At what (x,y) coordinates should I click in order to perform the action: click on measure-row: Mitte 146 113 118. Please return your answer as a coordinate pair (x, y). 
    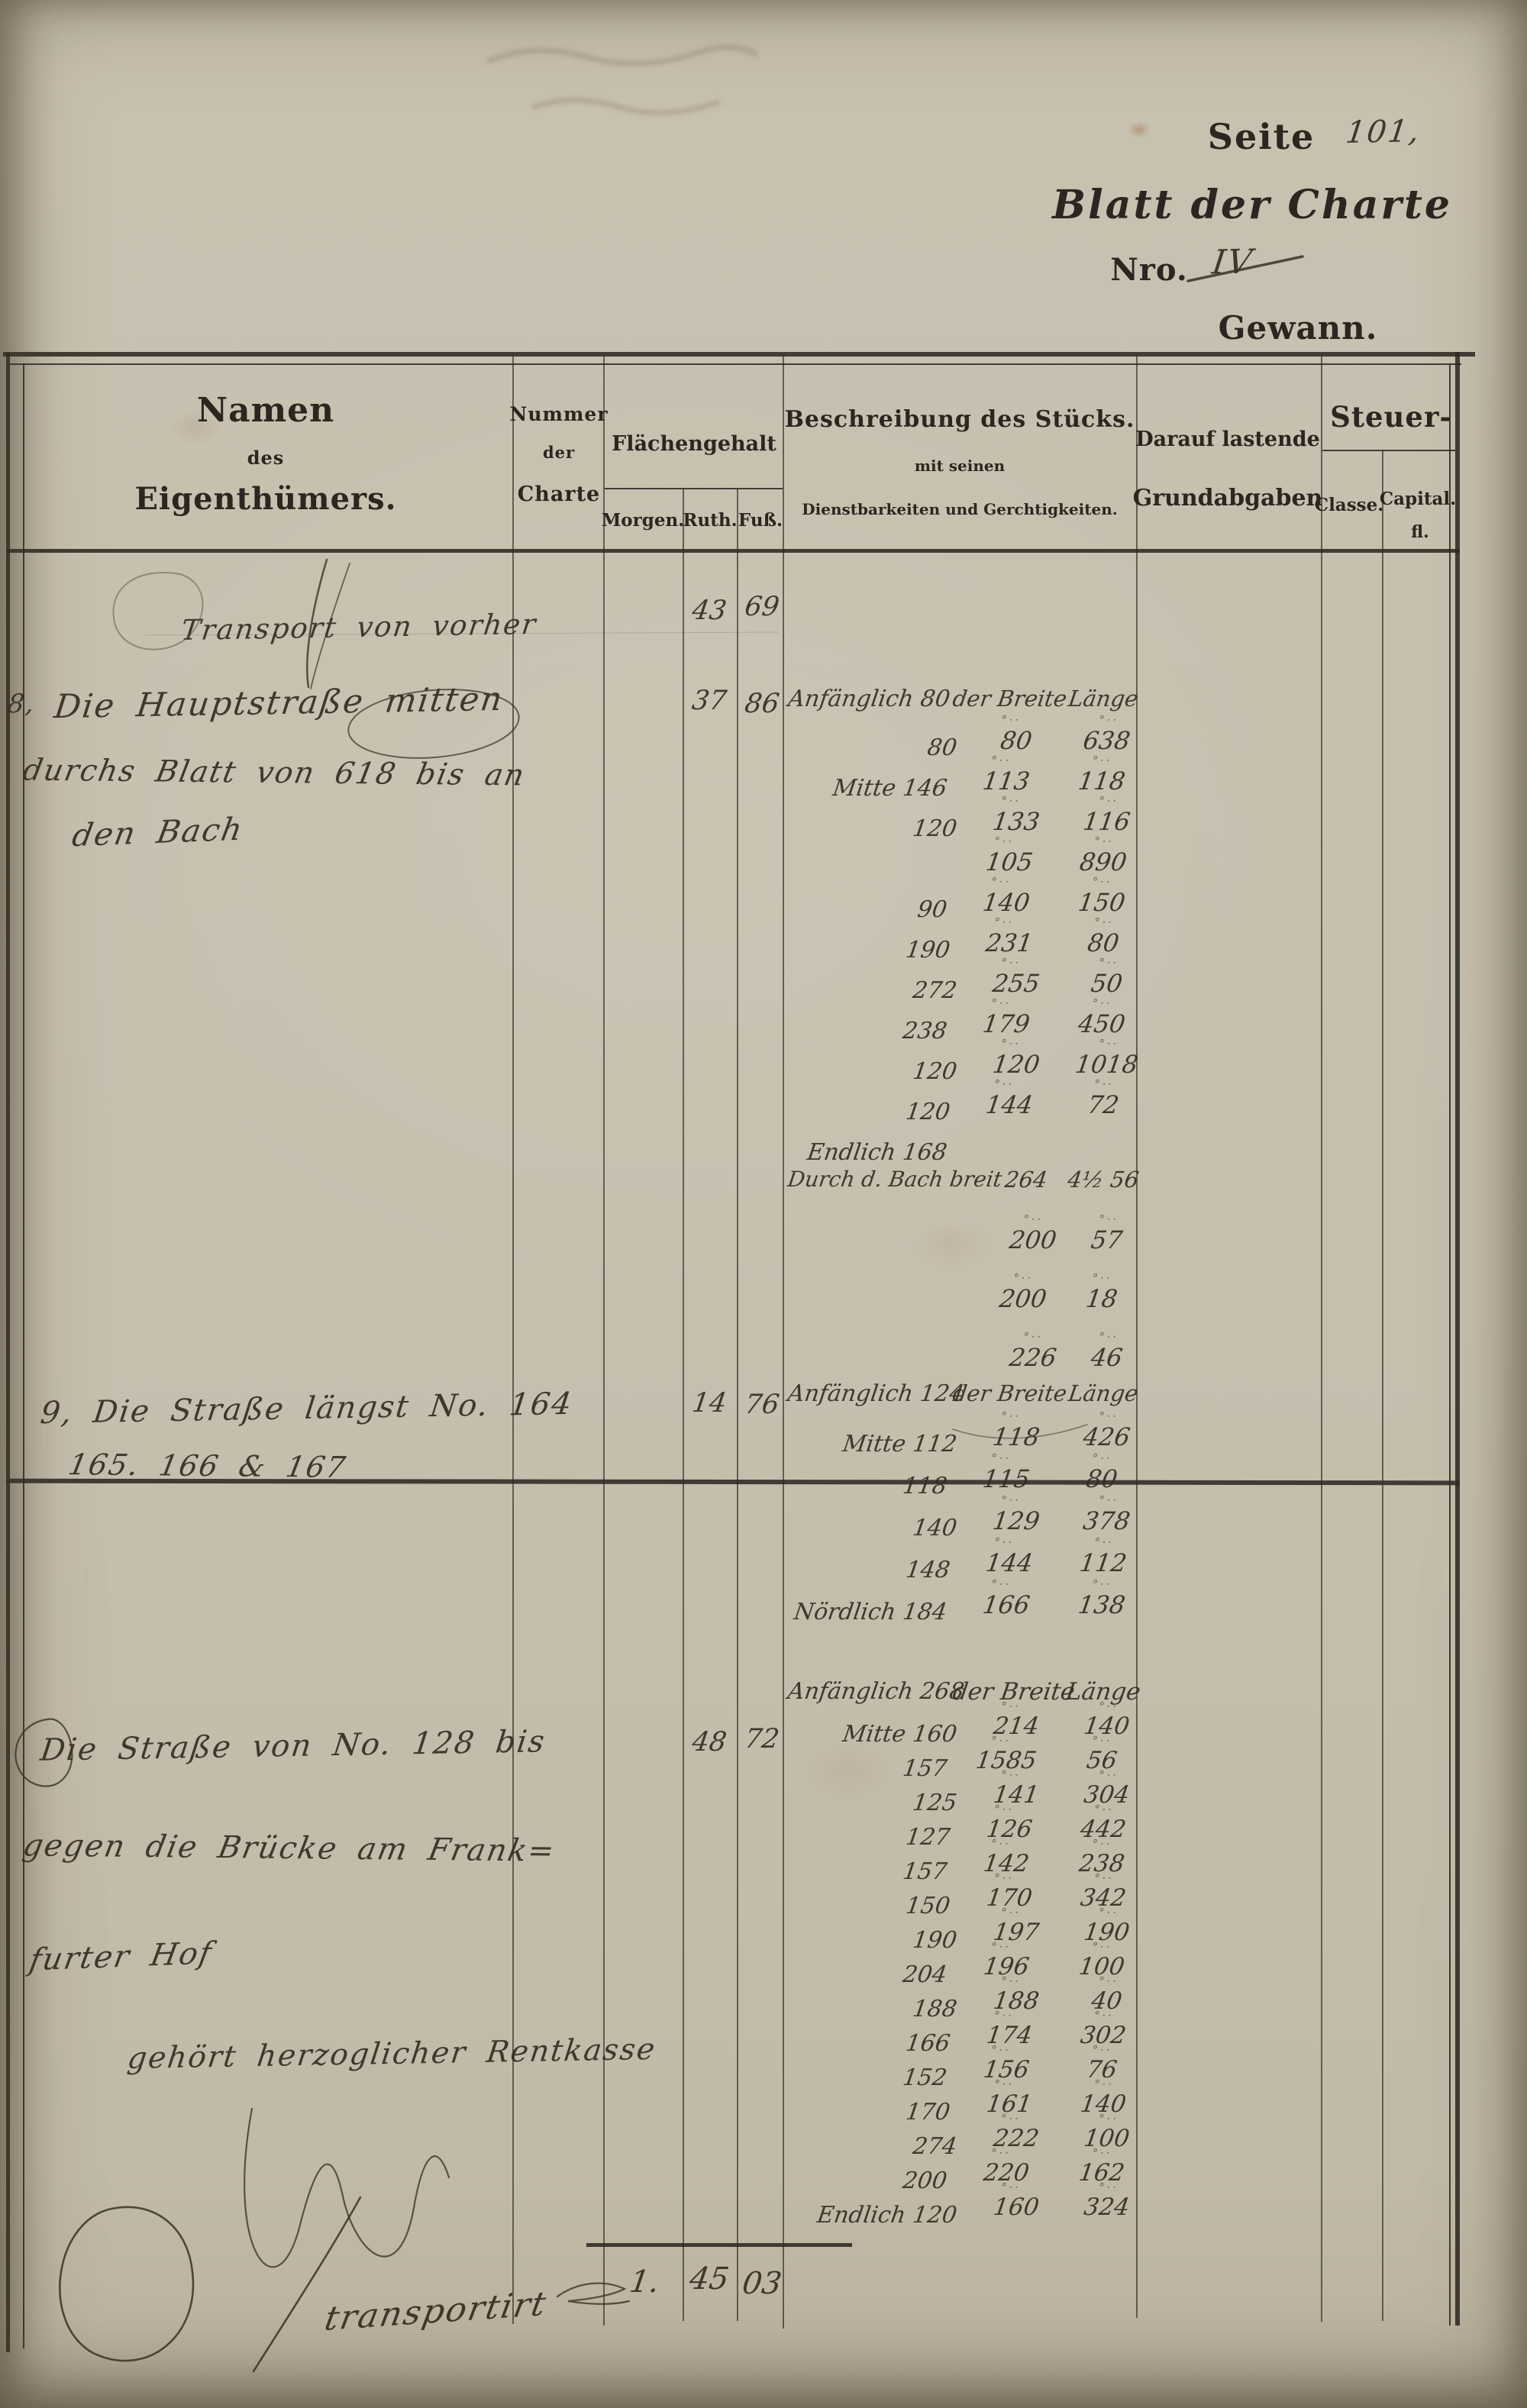
    Looking at the image, I should click on (963, 787).